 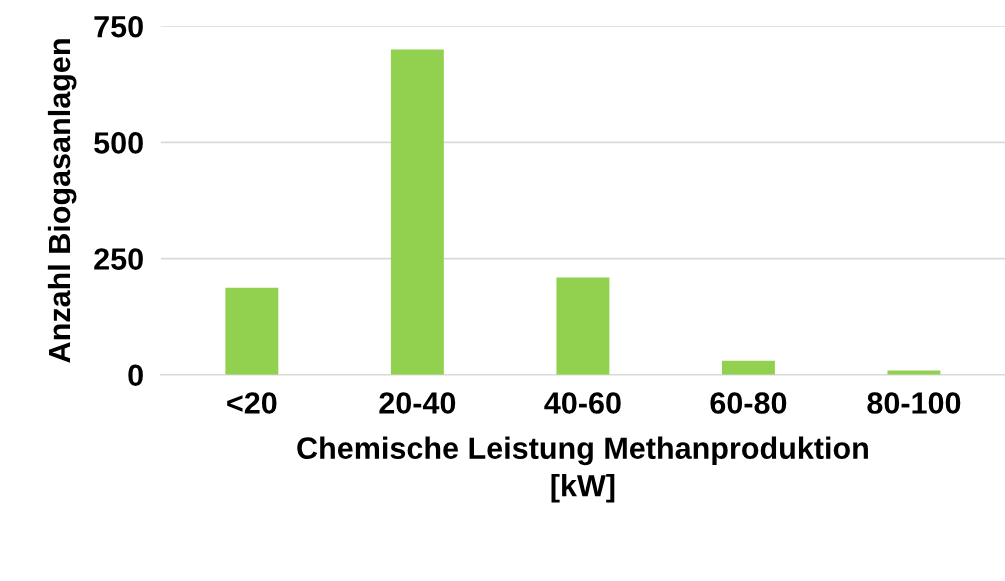 I want to click on y-axis-title: Anzahl Biogasanlagen, so click(x=62, y=201).